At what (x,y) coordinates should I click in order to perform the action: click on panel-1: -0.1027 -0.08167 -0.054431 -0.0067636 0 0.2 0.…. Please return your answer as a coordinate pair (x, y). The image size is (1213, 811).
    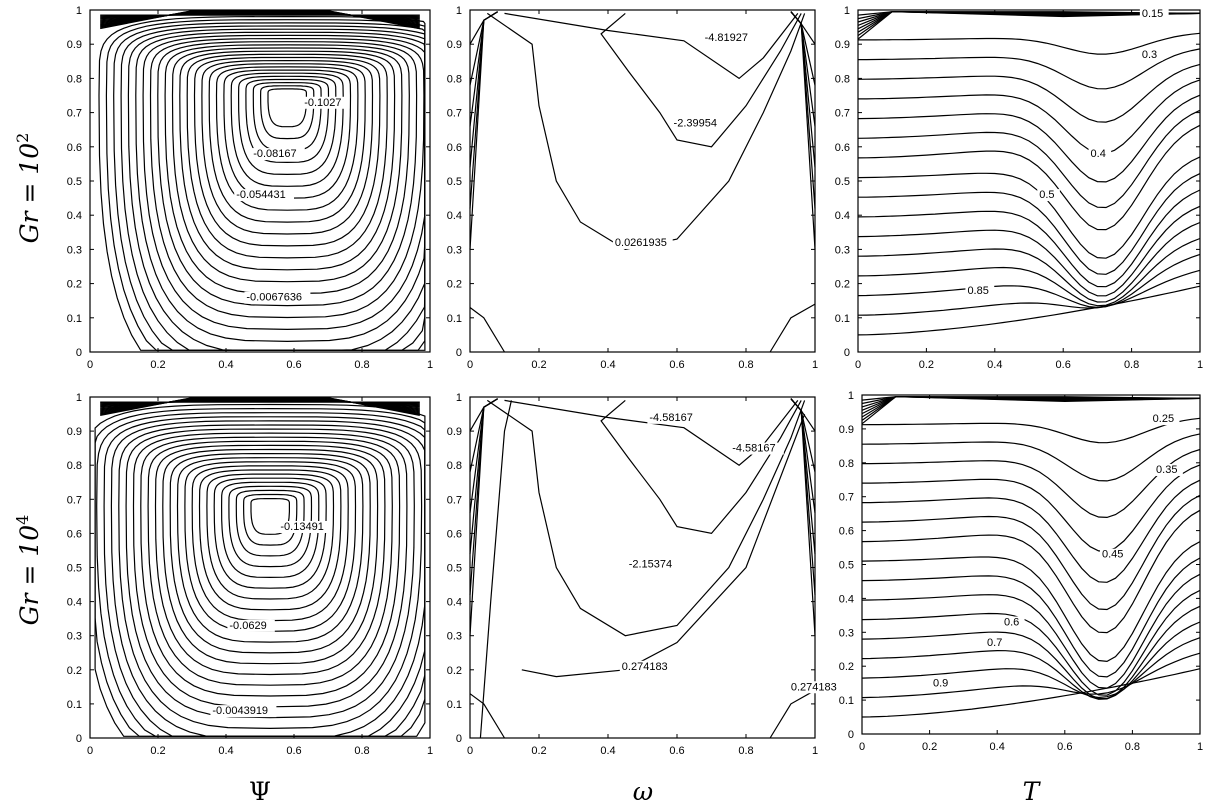
    Looking at the image, I should click on (250, 188).